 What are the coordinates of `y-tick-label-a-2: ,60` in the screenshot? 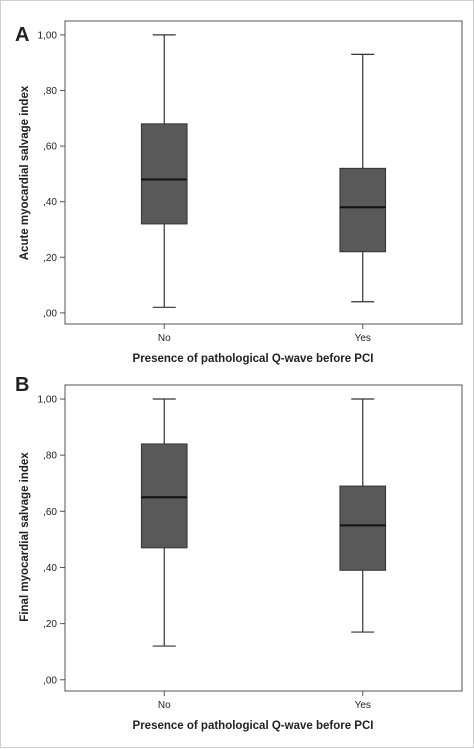 It's located at (50, 147).